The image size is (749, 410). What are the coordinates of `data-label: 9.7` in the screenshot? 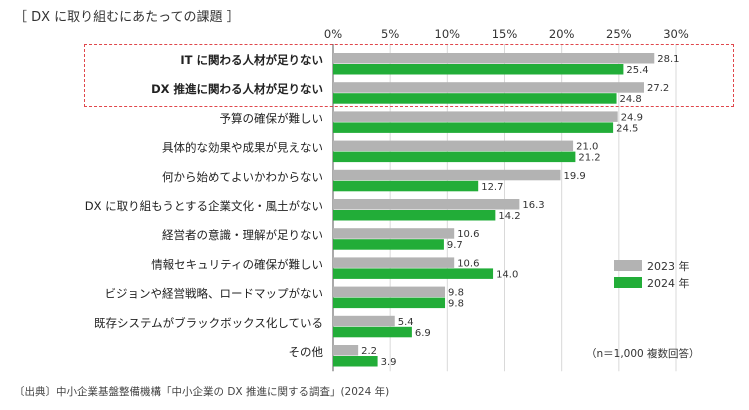 It's located at (455, 245).